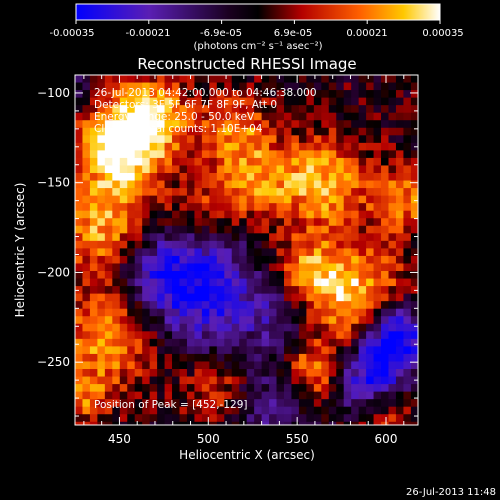 Image resolution: width=500 pixels, height=500 pixels. Describe the element at coordinates (53, 362) in the screenshot. I see `y-tick-label: −250` at that location.